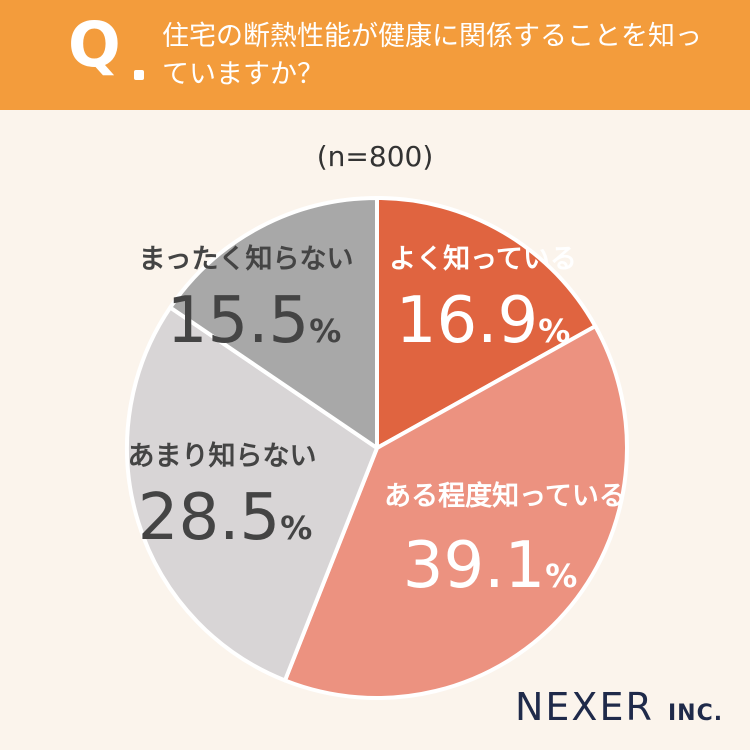 This screenshot has width=750, height=750. I want to click on slice-label: まったく知らない, so click(246, 259).